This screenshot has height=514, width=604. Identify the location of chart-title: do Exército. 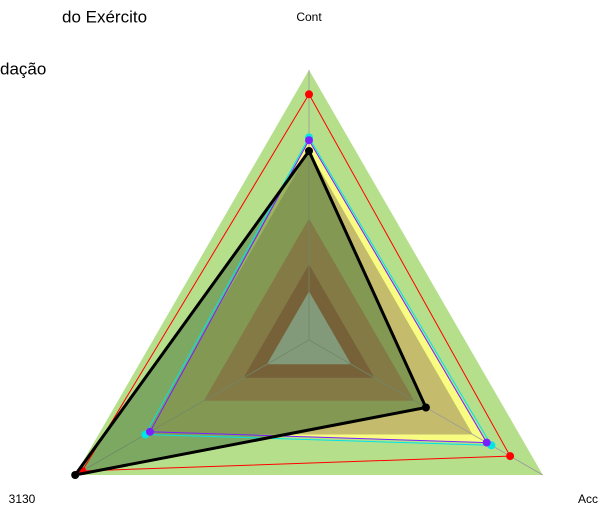
(104, 16).